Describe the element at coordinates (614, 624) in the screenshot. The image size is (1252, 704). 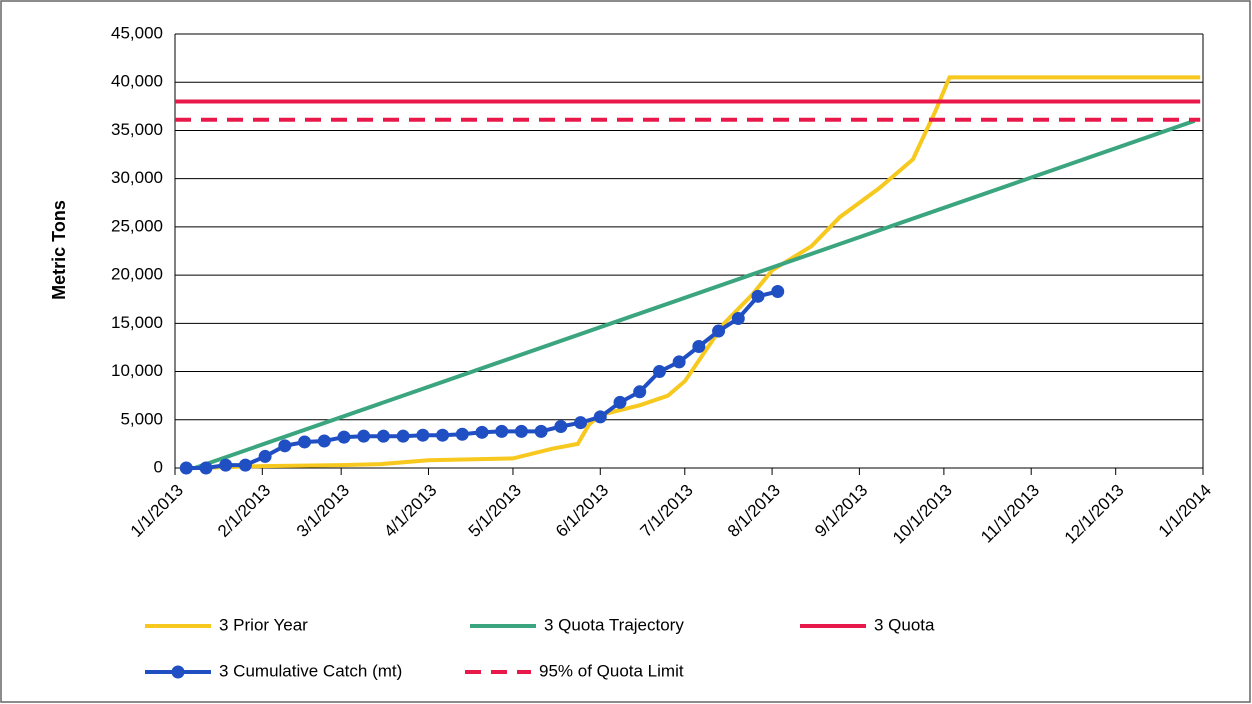
I see `legend-label: 3 Quota Trajectory` at that location.